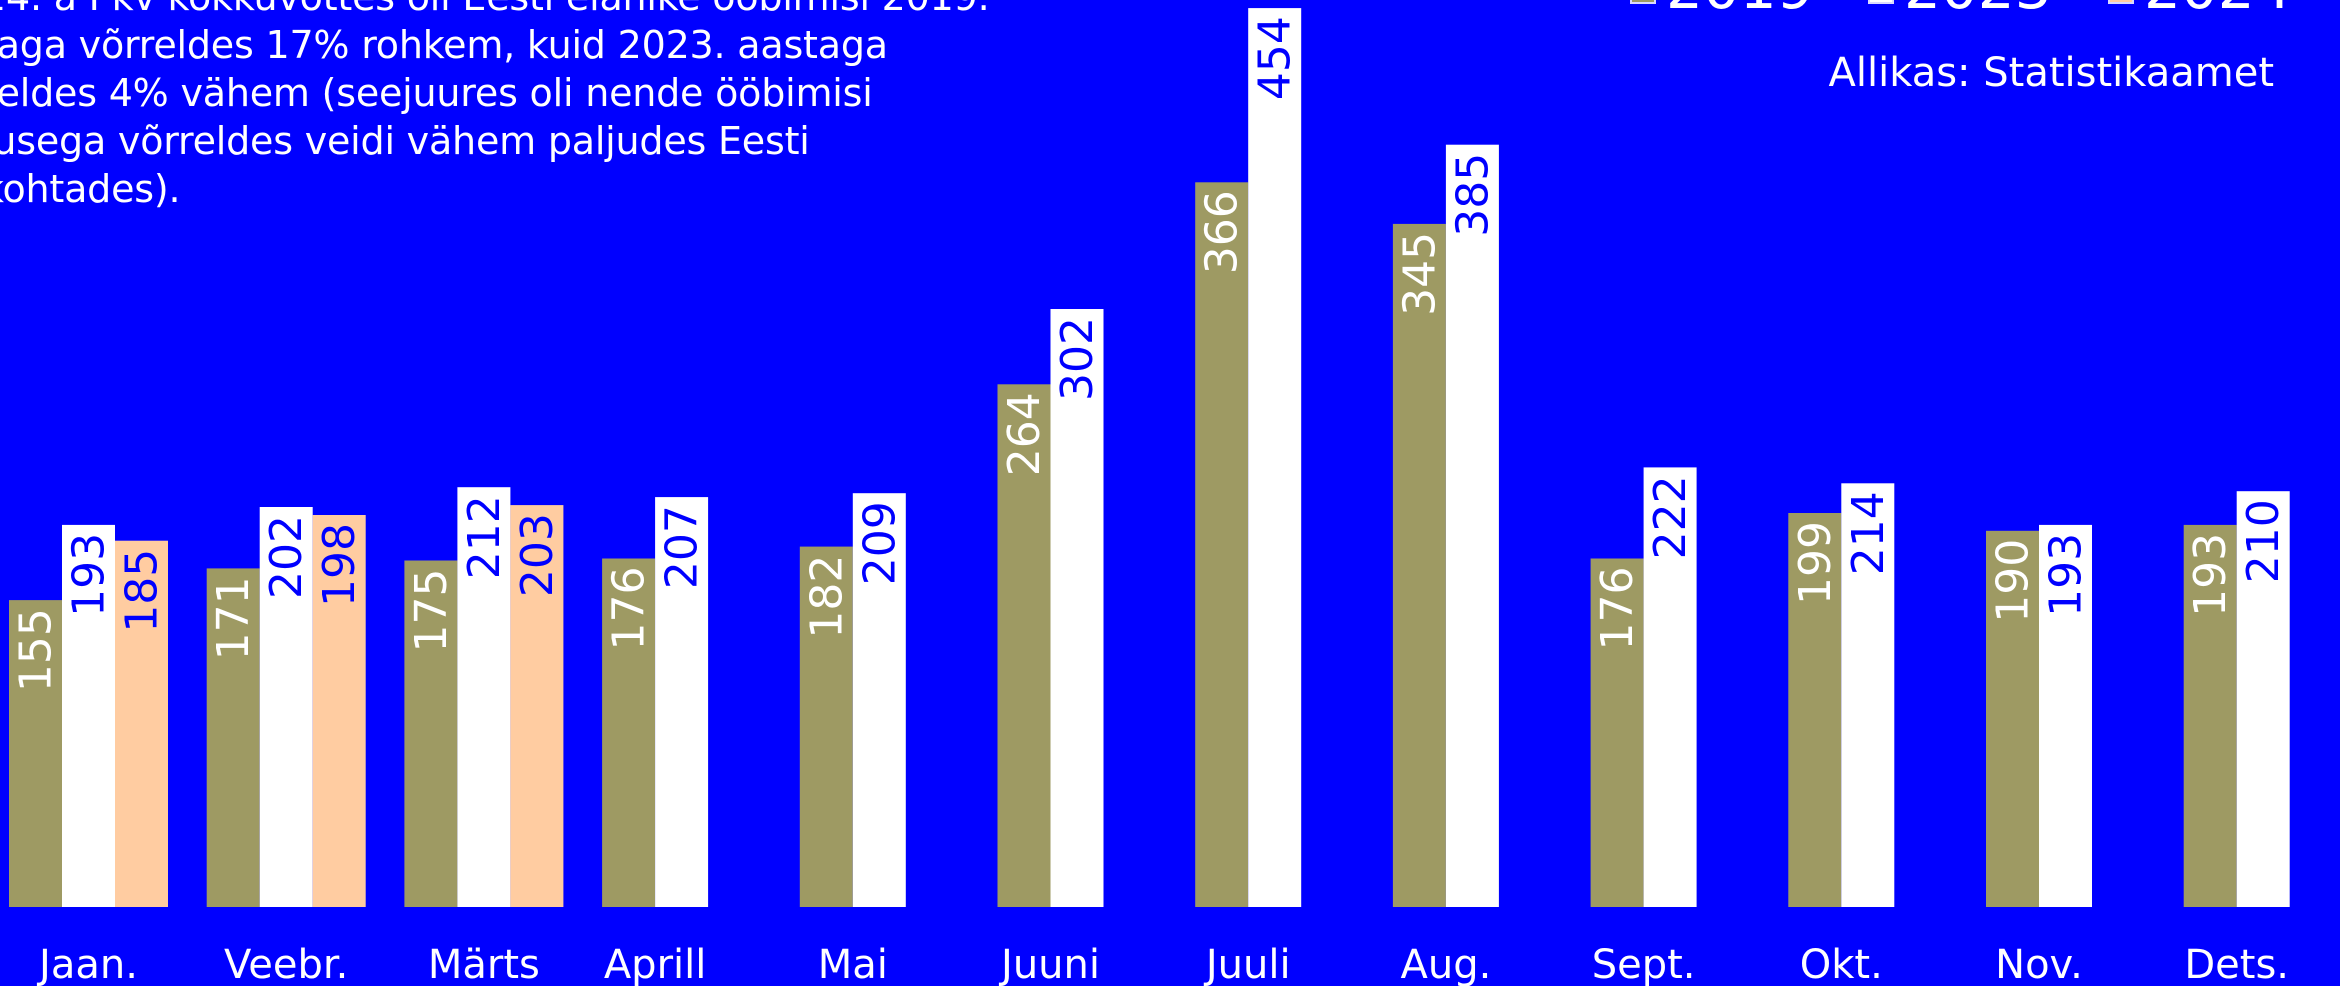  Describe the element at coordinates (629, 609) in the screenshot. I see `value-label-2019-3: 176` at that location.